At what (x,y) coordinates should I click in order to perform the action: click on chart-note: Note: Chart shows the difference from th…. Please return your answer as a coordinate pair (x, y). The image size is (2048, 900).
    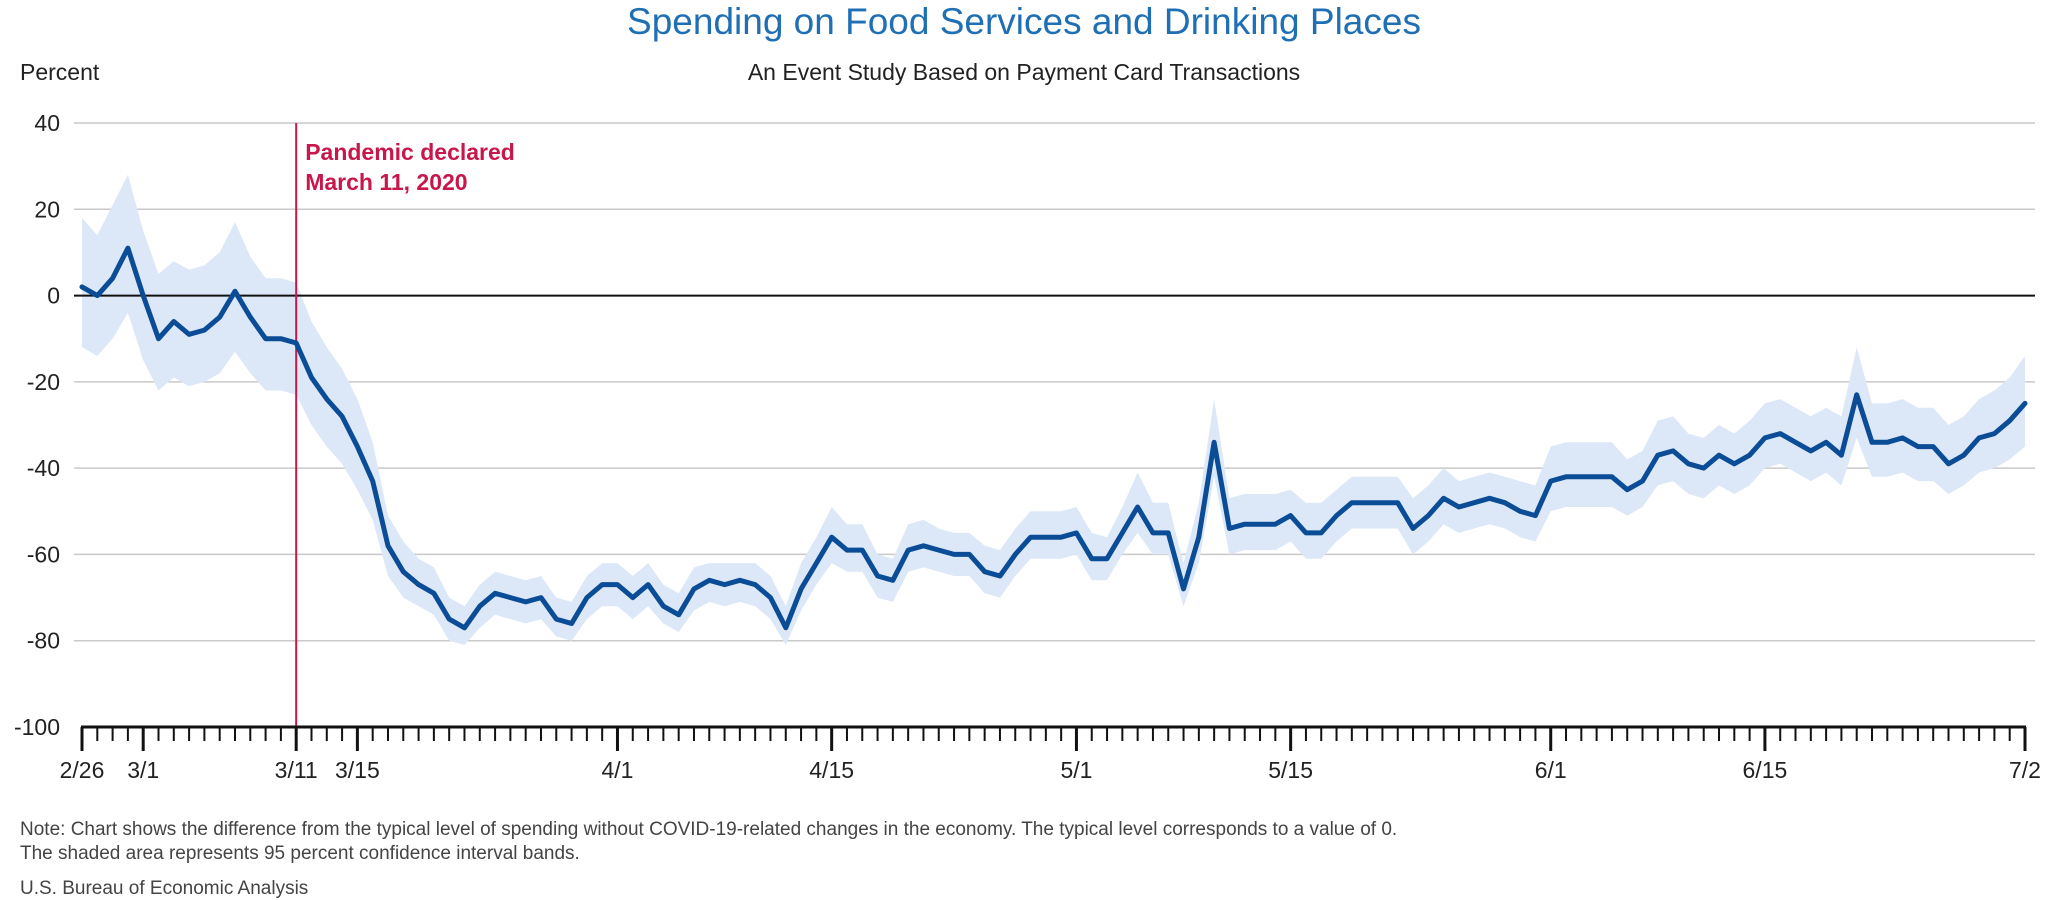
    Looking at the image, I should click on (970, 842).